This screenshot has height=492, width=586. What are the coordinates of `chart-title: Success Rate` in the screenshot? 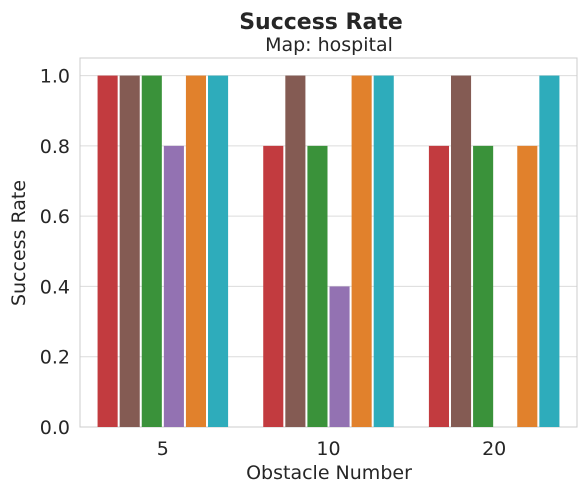 It's located at (321, 22).